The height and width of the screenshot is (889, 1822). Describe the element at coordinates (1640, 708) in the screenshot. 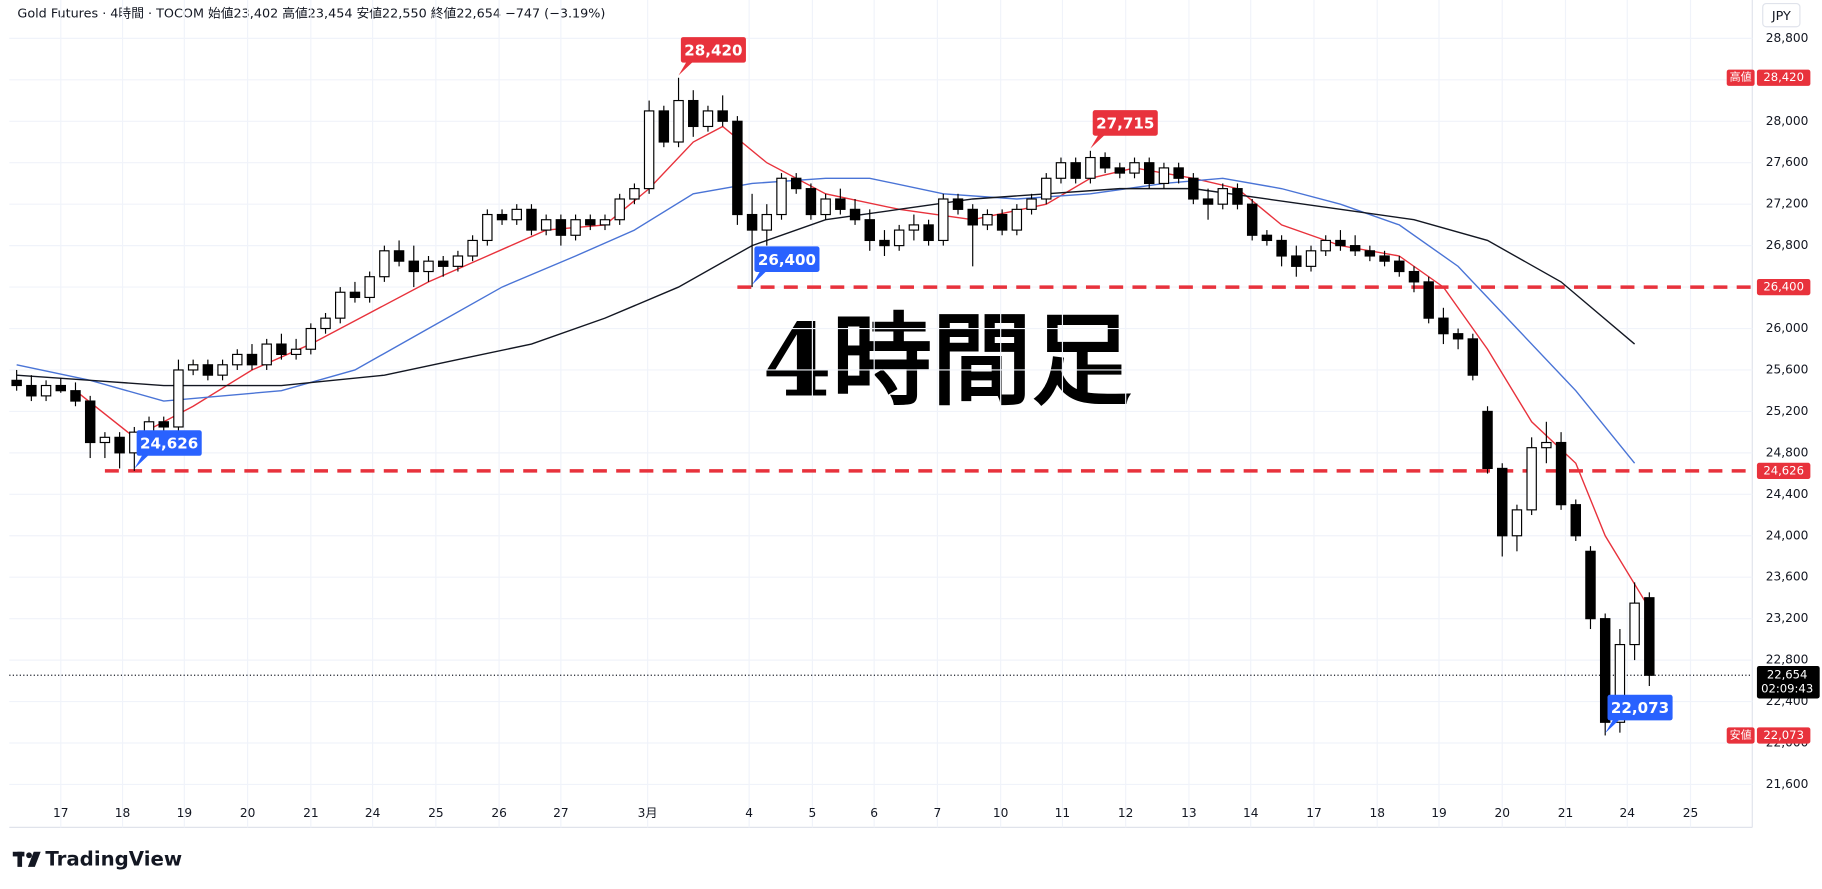

I see `annotation-label: 22,073` at that location.